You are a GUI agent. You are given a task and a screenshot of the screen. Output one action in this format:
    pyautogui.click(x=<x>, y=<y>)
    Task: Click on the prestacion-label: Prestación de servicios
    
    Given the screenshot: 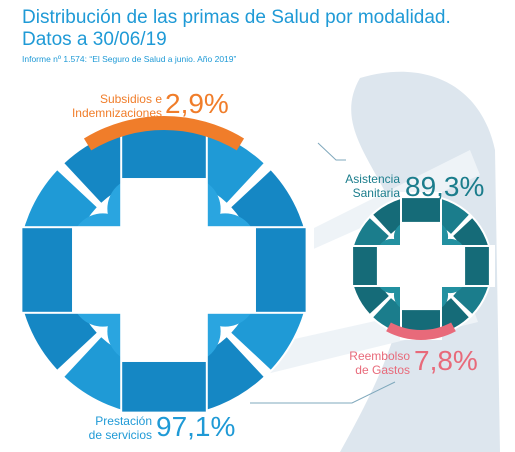 What is the action you would take?
    pyautogui.click(x=120, y=428)
    